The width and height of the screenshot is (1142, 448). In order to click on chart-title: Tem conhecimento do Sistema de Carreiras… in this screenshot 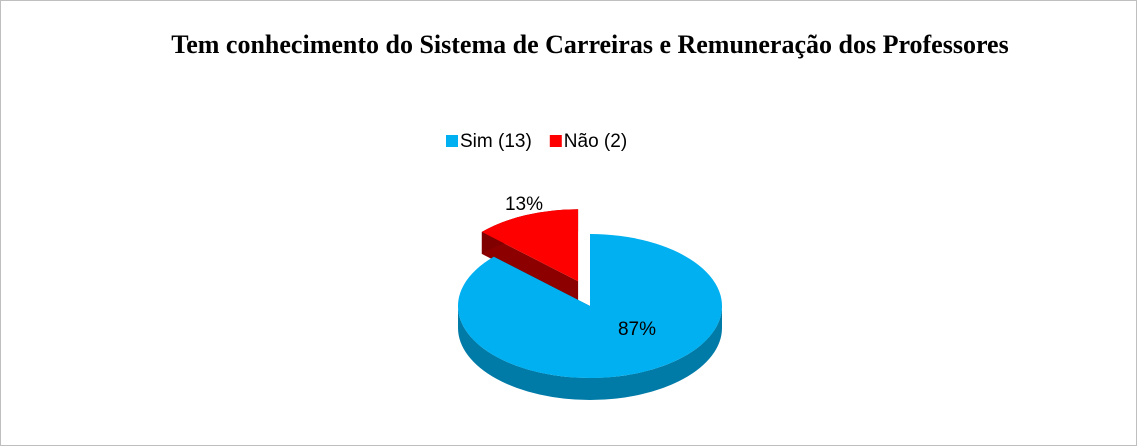, I will do `click(590, 44)`.